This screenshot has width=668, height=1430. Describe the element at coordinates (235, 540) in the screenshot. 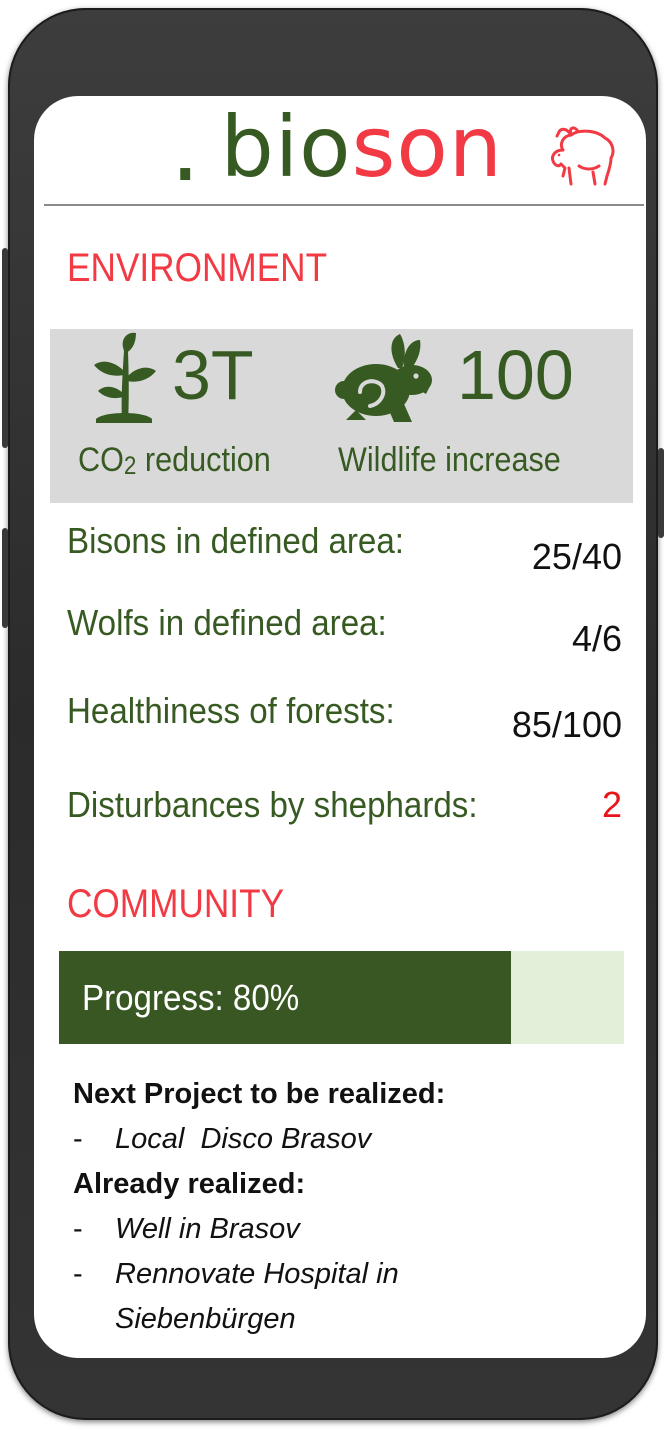

I see `bisons-label: Bisons in defined area:` at that location.